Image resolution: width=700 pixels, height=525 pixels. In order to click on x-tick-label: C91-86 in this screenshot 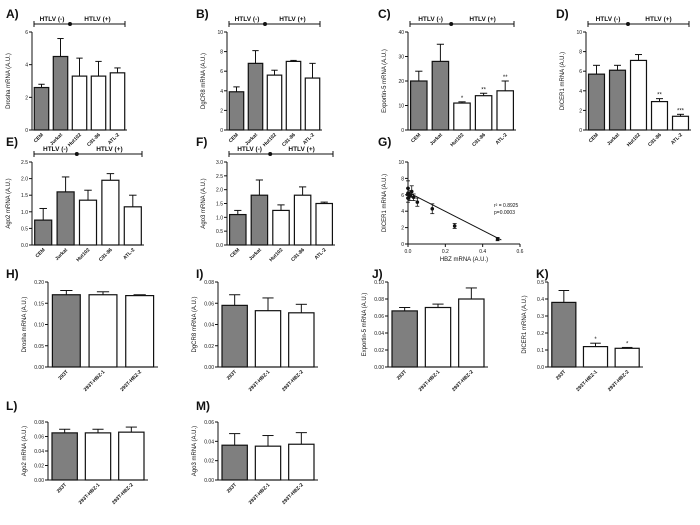, I will do `click(106, 255)`.